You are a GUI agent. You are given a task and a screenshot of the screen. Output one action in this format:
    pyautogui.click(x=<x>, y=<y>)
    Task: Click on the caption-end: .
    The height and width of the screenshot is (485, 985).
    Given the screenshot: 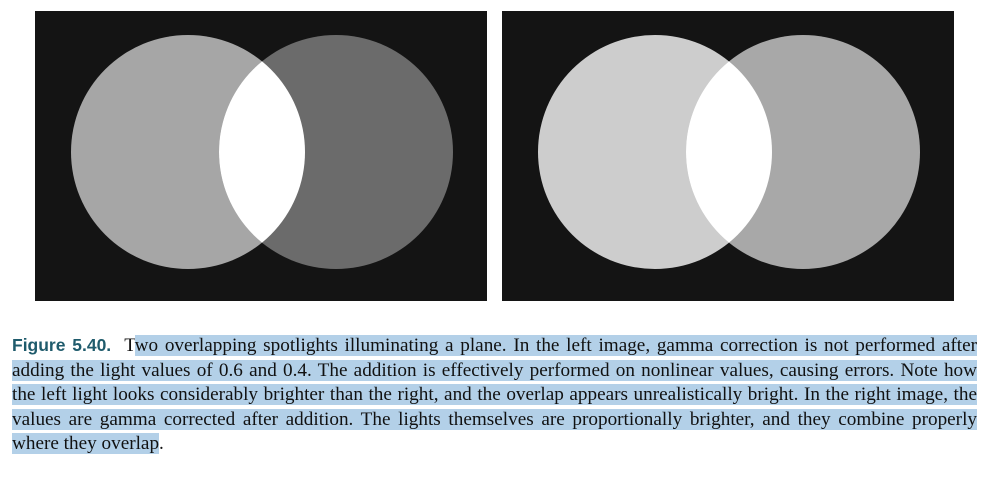 What is the action you would take?
    pyautogui.click(x=161, y=443)
    